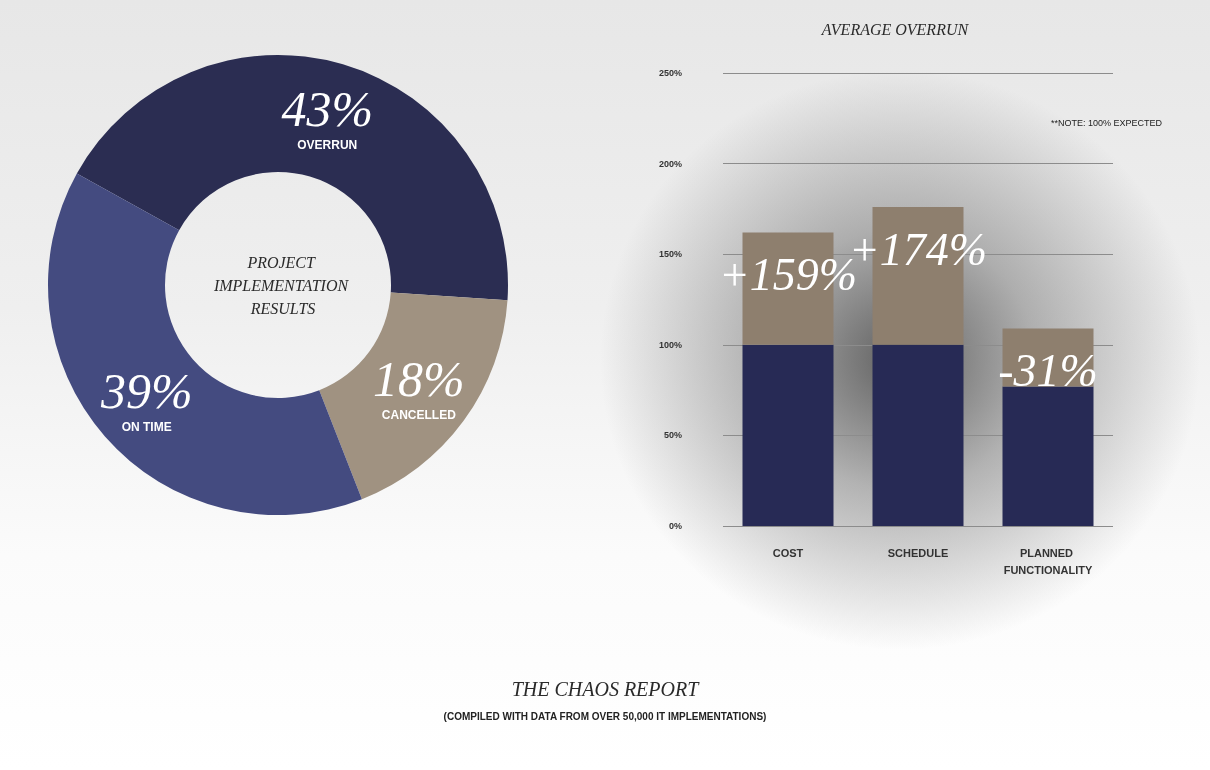 The height and width of the screenshot is (770, 1210). I want to click on text: (COMPILED WITH DATA FROM OVER 50,000 IT IMPLEMENTATIONS), so click(605, 716).